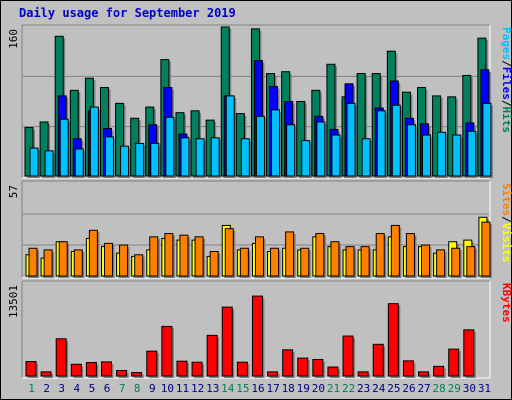 The height and width of the screenshot is (400, 512). Describe the element at coordinates (167, 388) in the screenshot. I see `x-tick-label: 10` at that location.